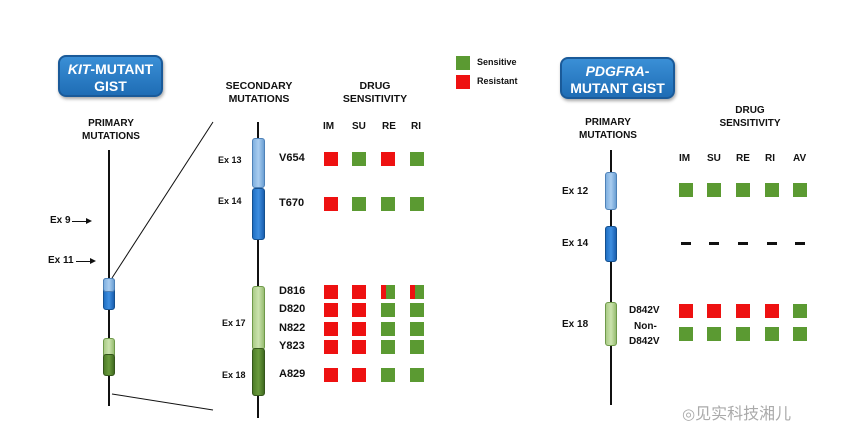  Describe the element at coordinates (292, 309) in the screenshot. I see `kit-mutation-d820: D820` at that location.